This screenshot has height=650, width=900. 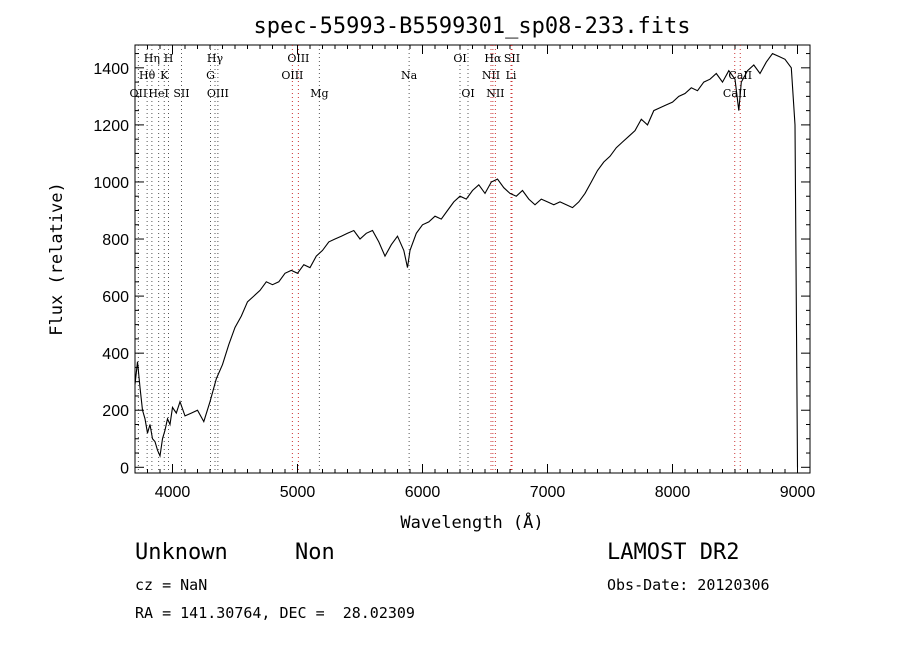 I want to click on x-tick-label: 6000, so click(x=423, y=492).